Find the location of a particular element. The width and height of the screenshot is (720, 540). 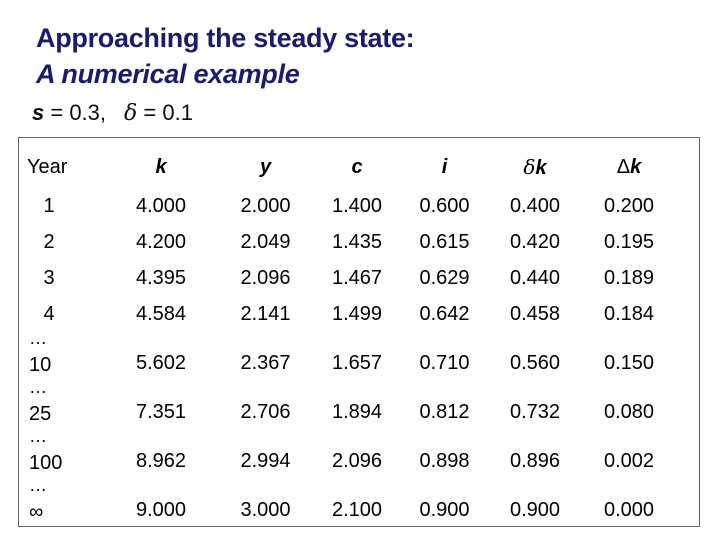

k-value: 7.351 is located at coordinates (161, 412).